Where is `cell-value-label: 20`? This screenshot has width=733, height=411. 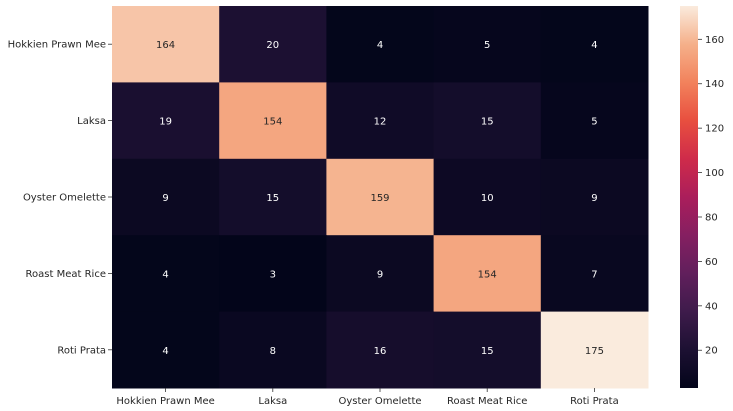
cell-value-label: 20 is located at coordinates (272, 45).